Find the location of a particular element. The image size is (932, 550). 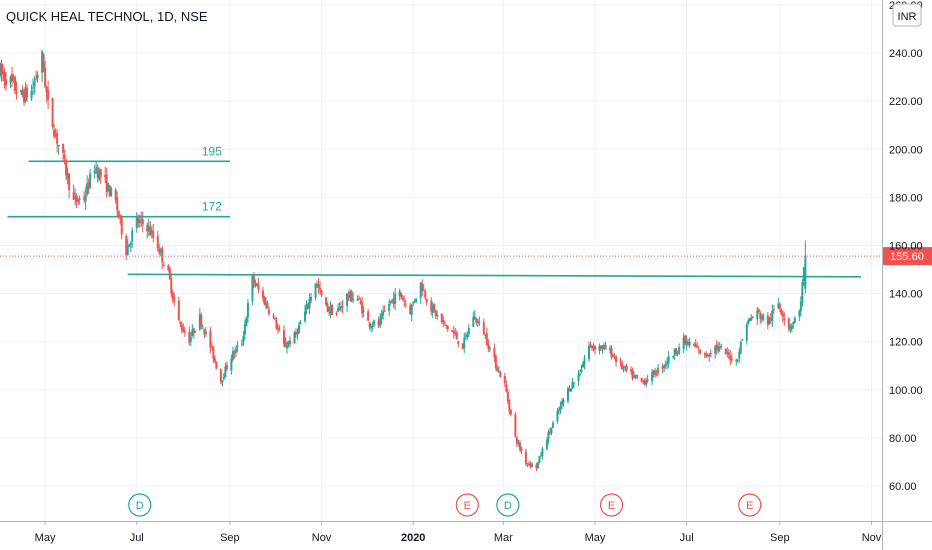

dividend-marker: D is located at coordinates (508, 505).